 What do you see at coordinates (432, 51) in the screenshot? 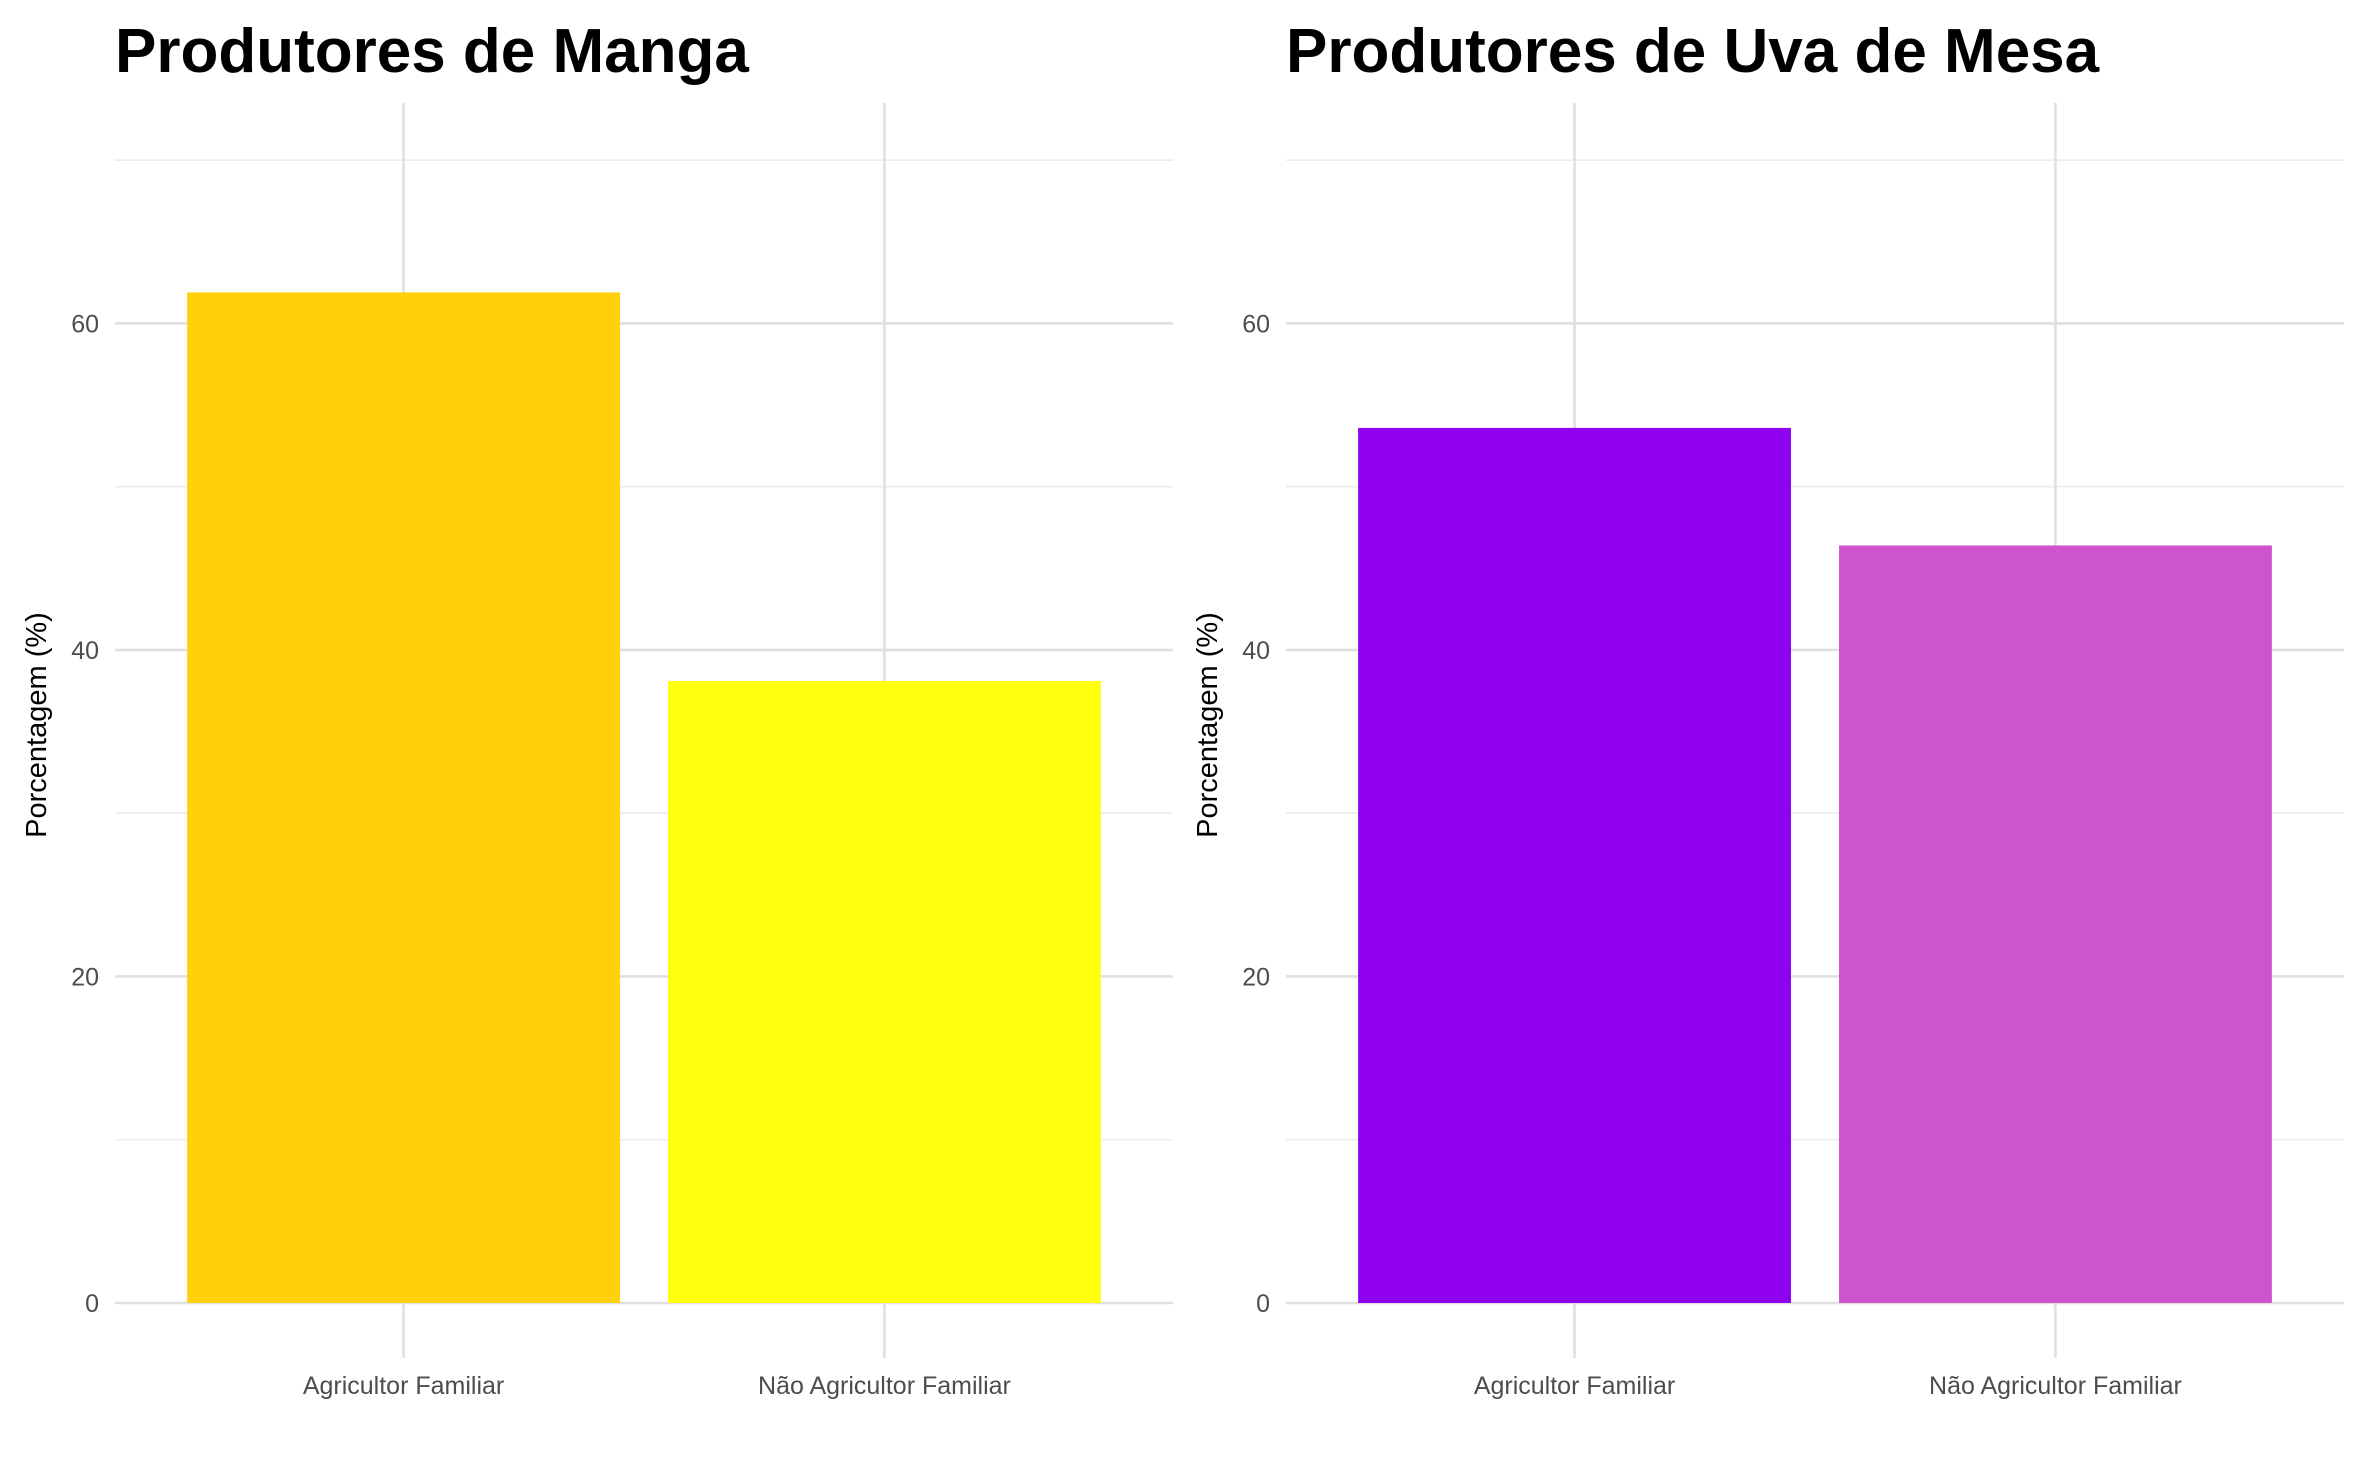
I see `chart-title: Produtores de Manga` at bounding box center [432, 51].